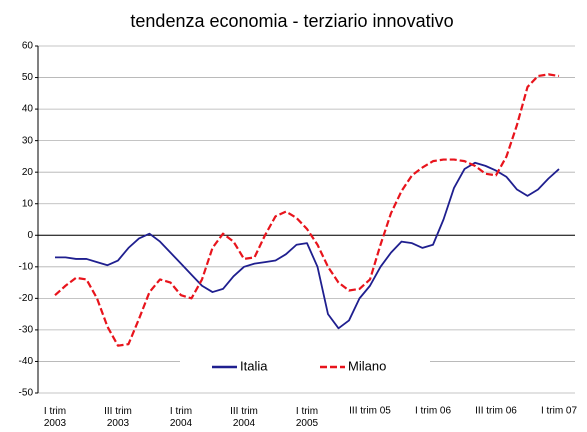 The image size is (587, 432). Describe the element at coordinates (118, 417) in the screenshot. I see `x-tick-label: III trim 2003` at that location.